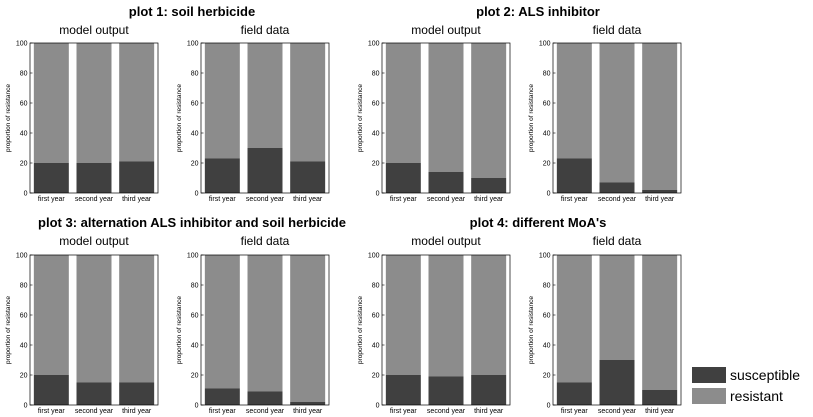 Image resolution: width=813 pixels, height=417 pixels. Describe the element at coordinates (756, 396) in the screenshot. I see `legend-label-resistant: resistant` at that location.